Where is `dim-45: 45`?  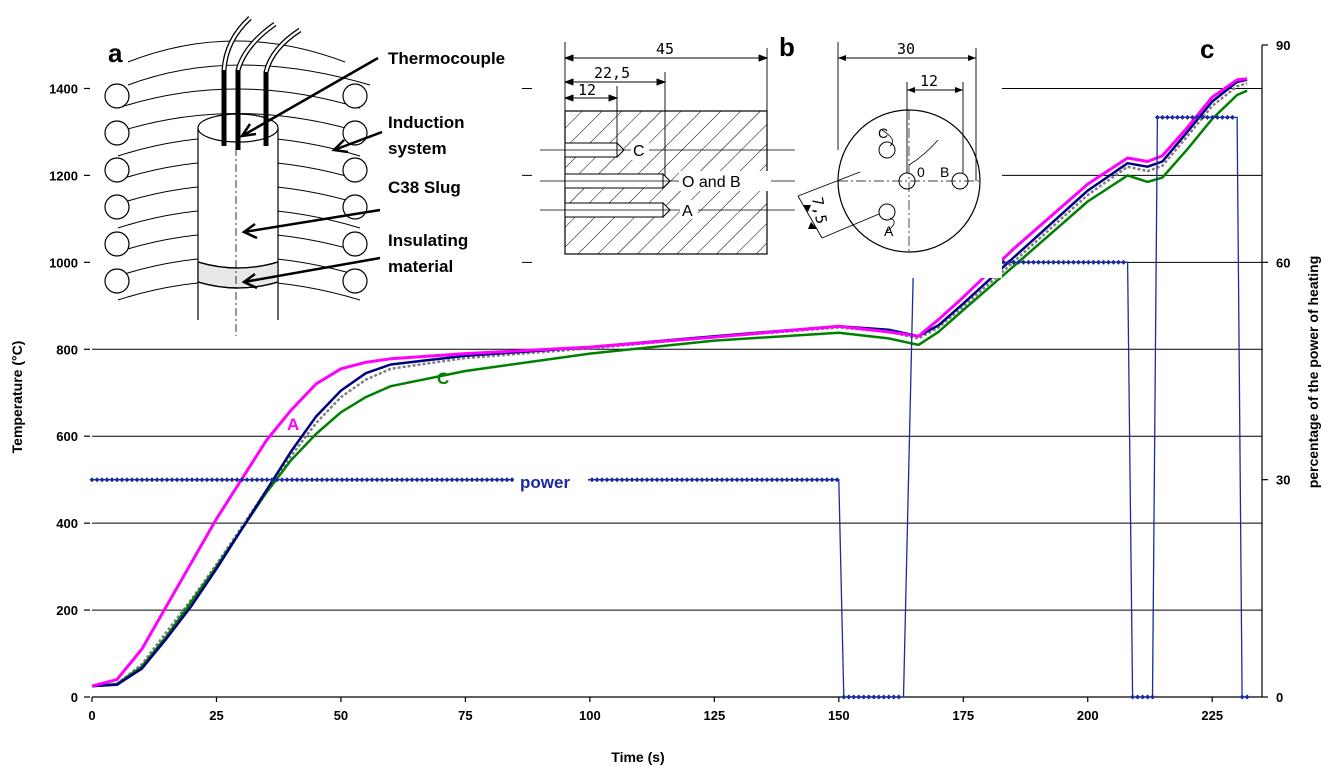 dim-45: 45 is located at coordinates (665, 49).